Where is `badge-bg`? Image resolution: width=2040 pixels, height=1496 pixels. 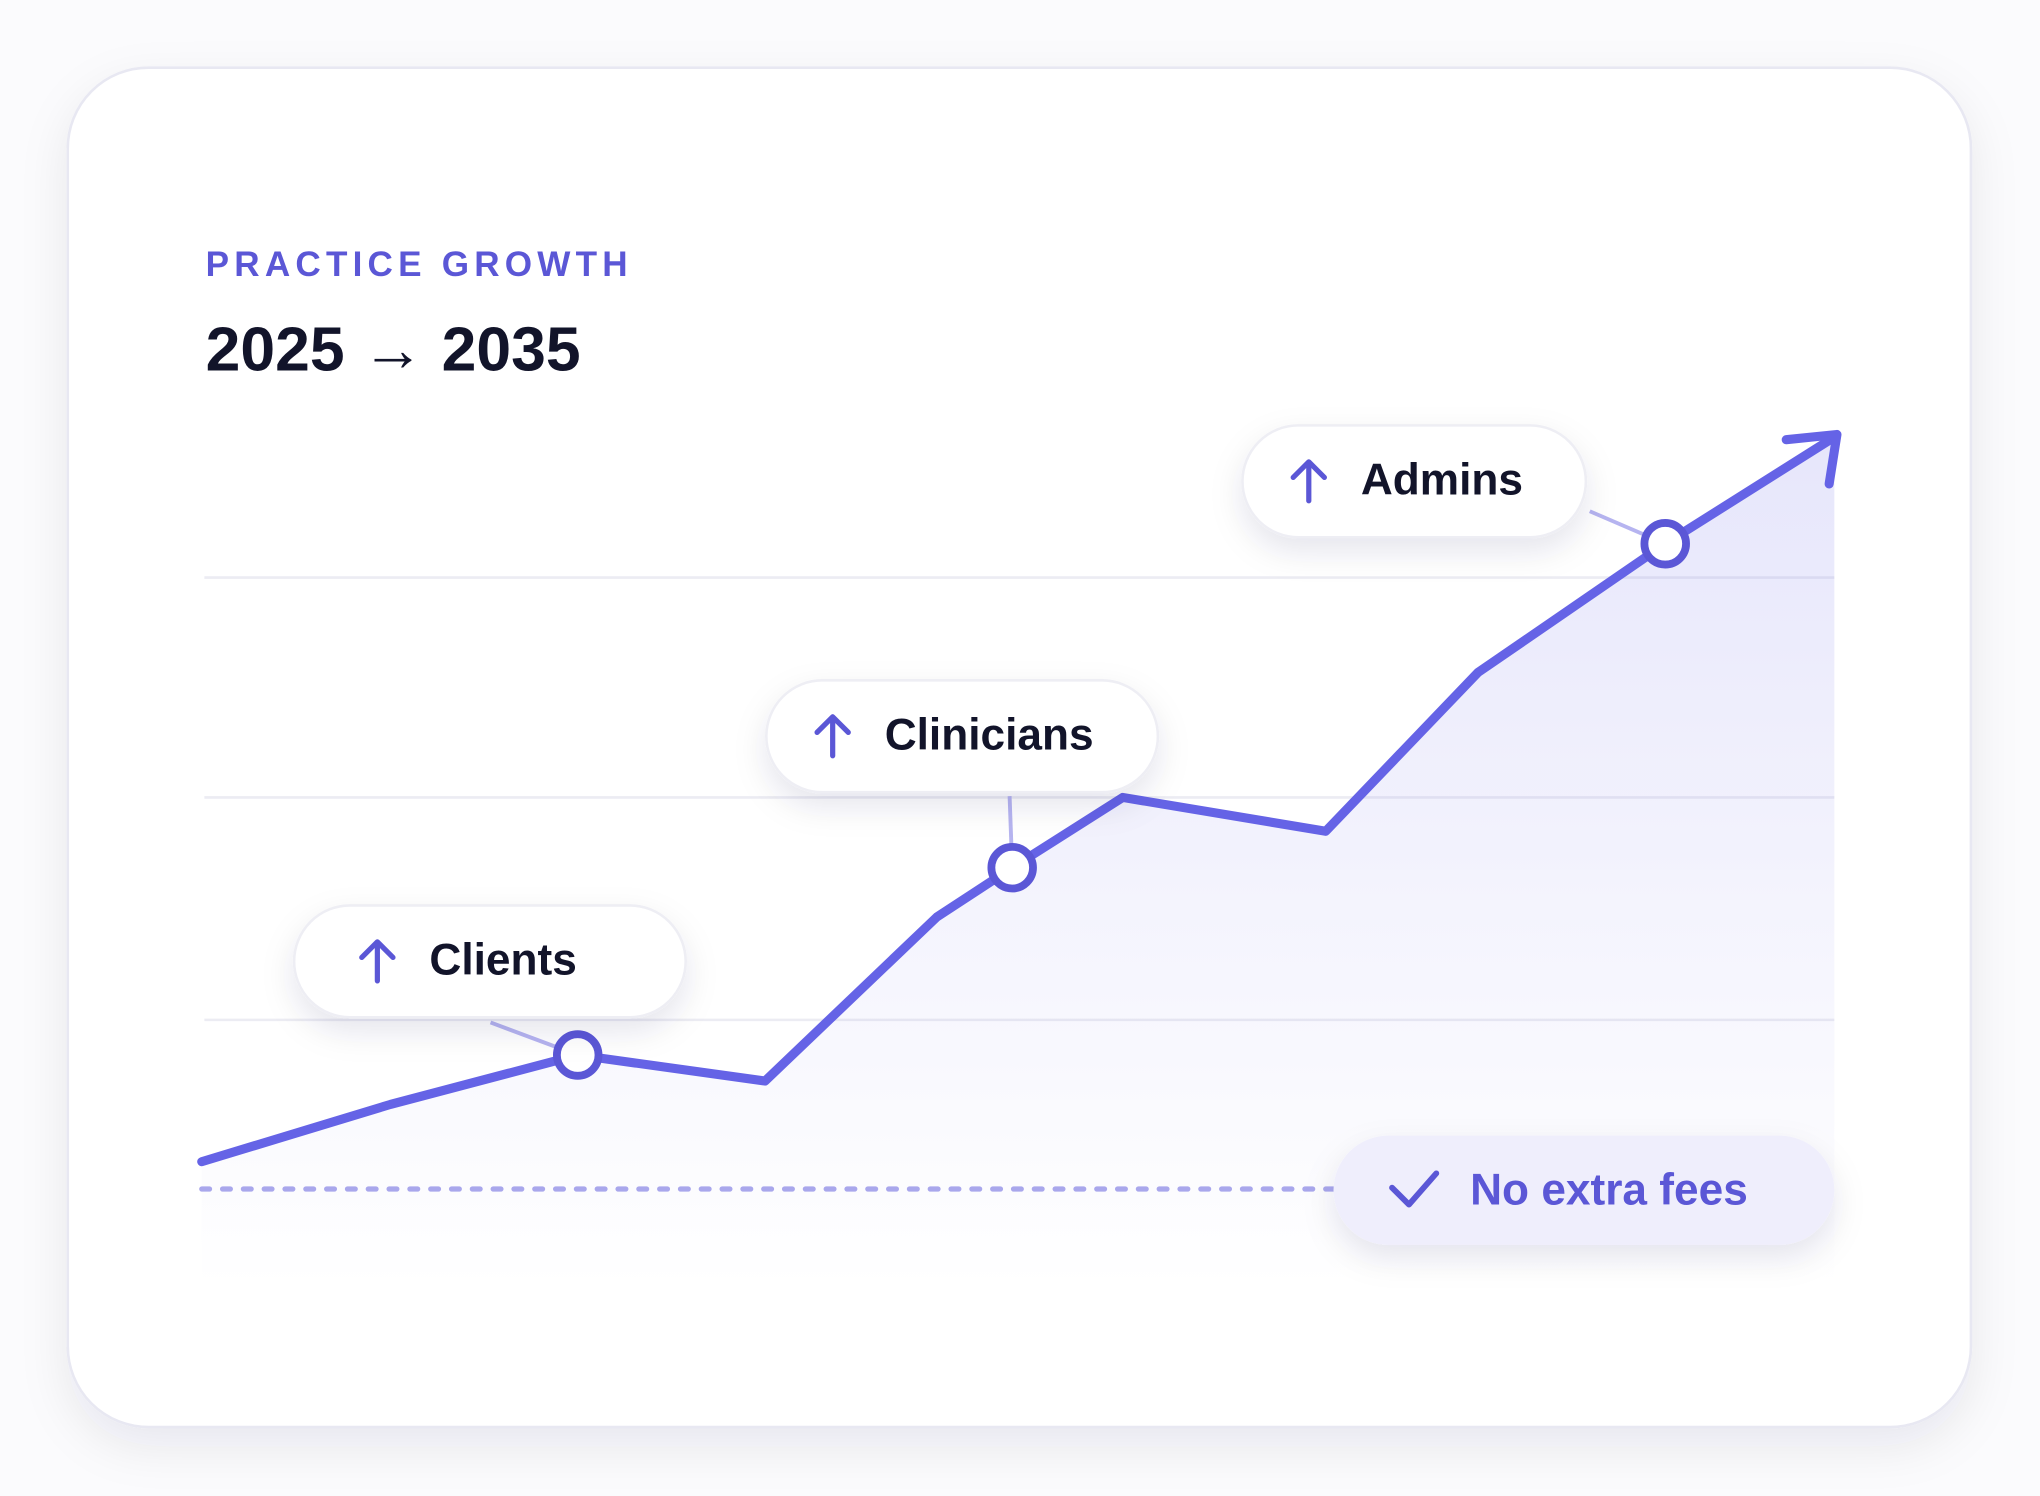 badge-bg is located at coordinates (1584, 1190).